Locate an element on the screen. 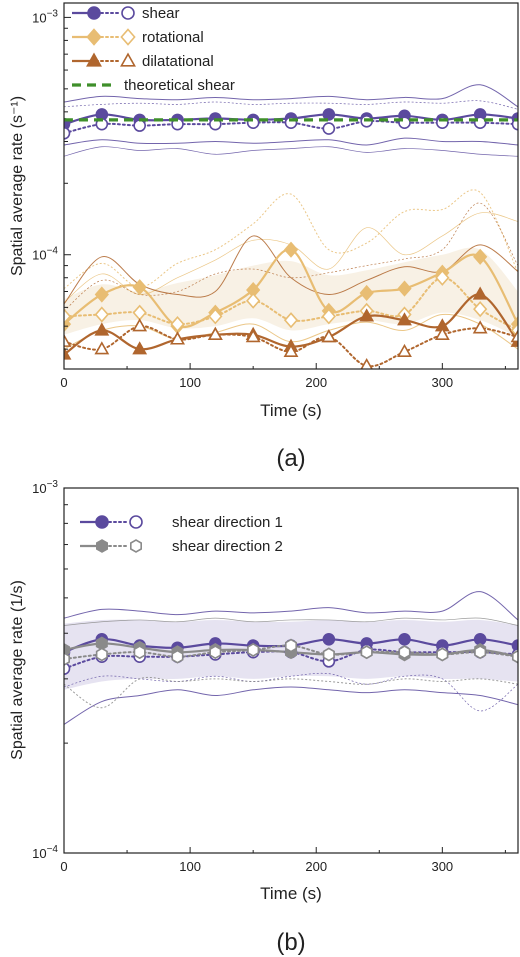  x-axis-label-a: Time (s) is located at coordinates (291, 410).